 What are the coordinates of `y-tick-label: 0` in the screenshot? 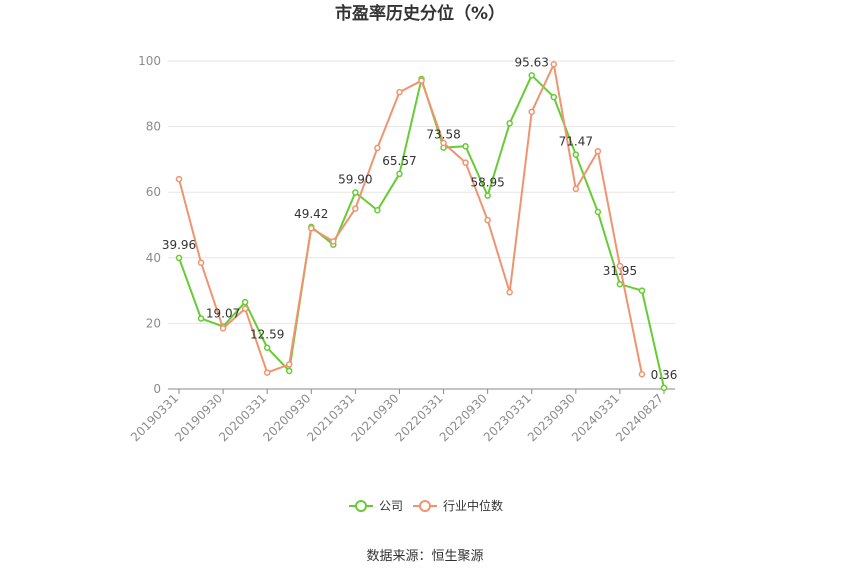 It's located at (157, 389).